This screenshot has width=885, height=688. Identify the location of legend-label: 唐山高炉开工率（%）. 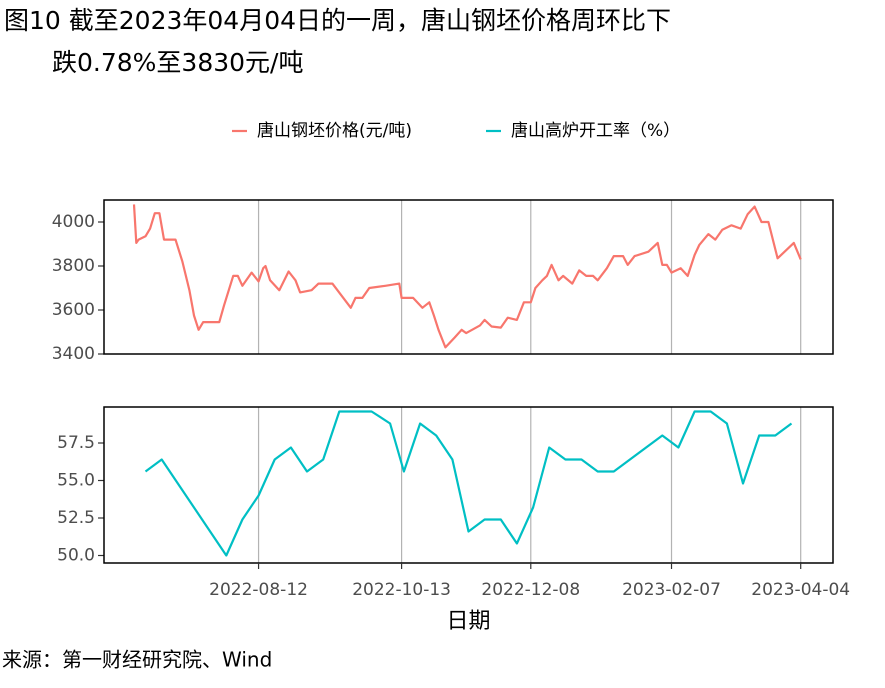
(595, 130).